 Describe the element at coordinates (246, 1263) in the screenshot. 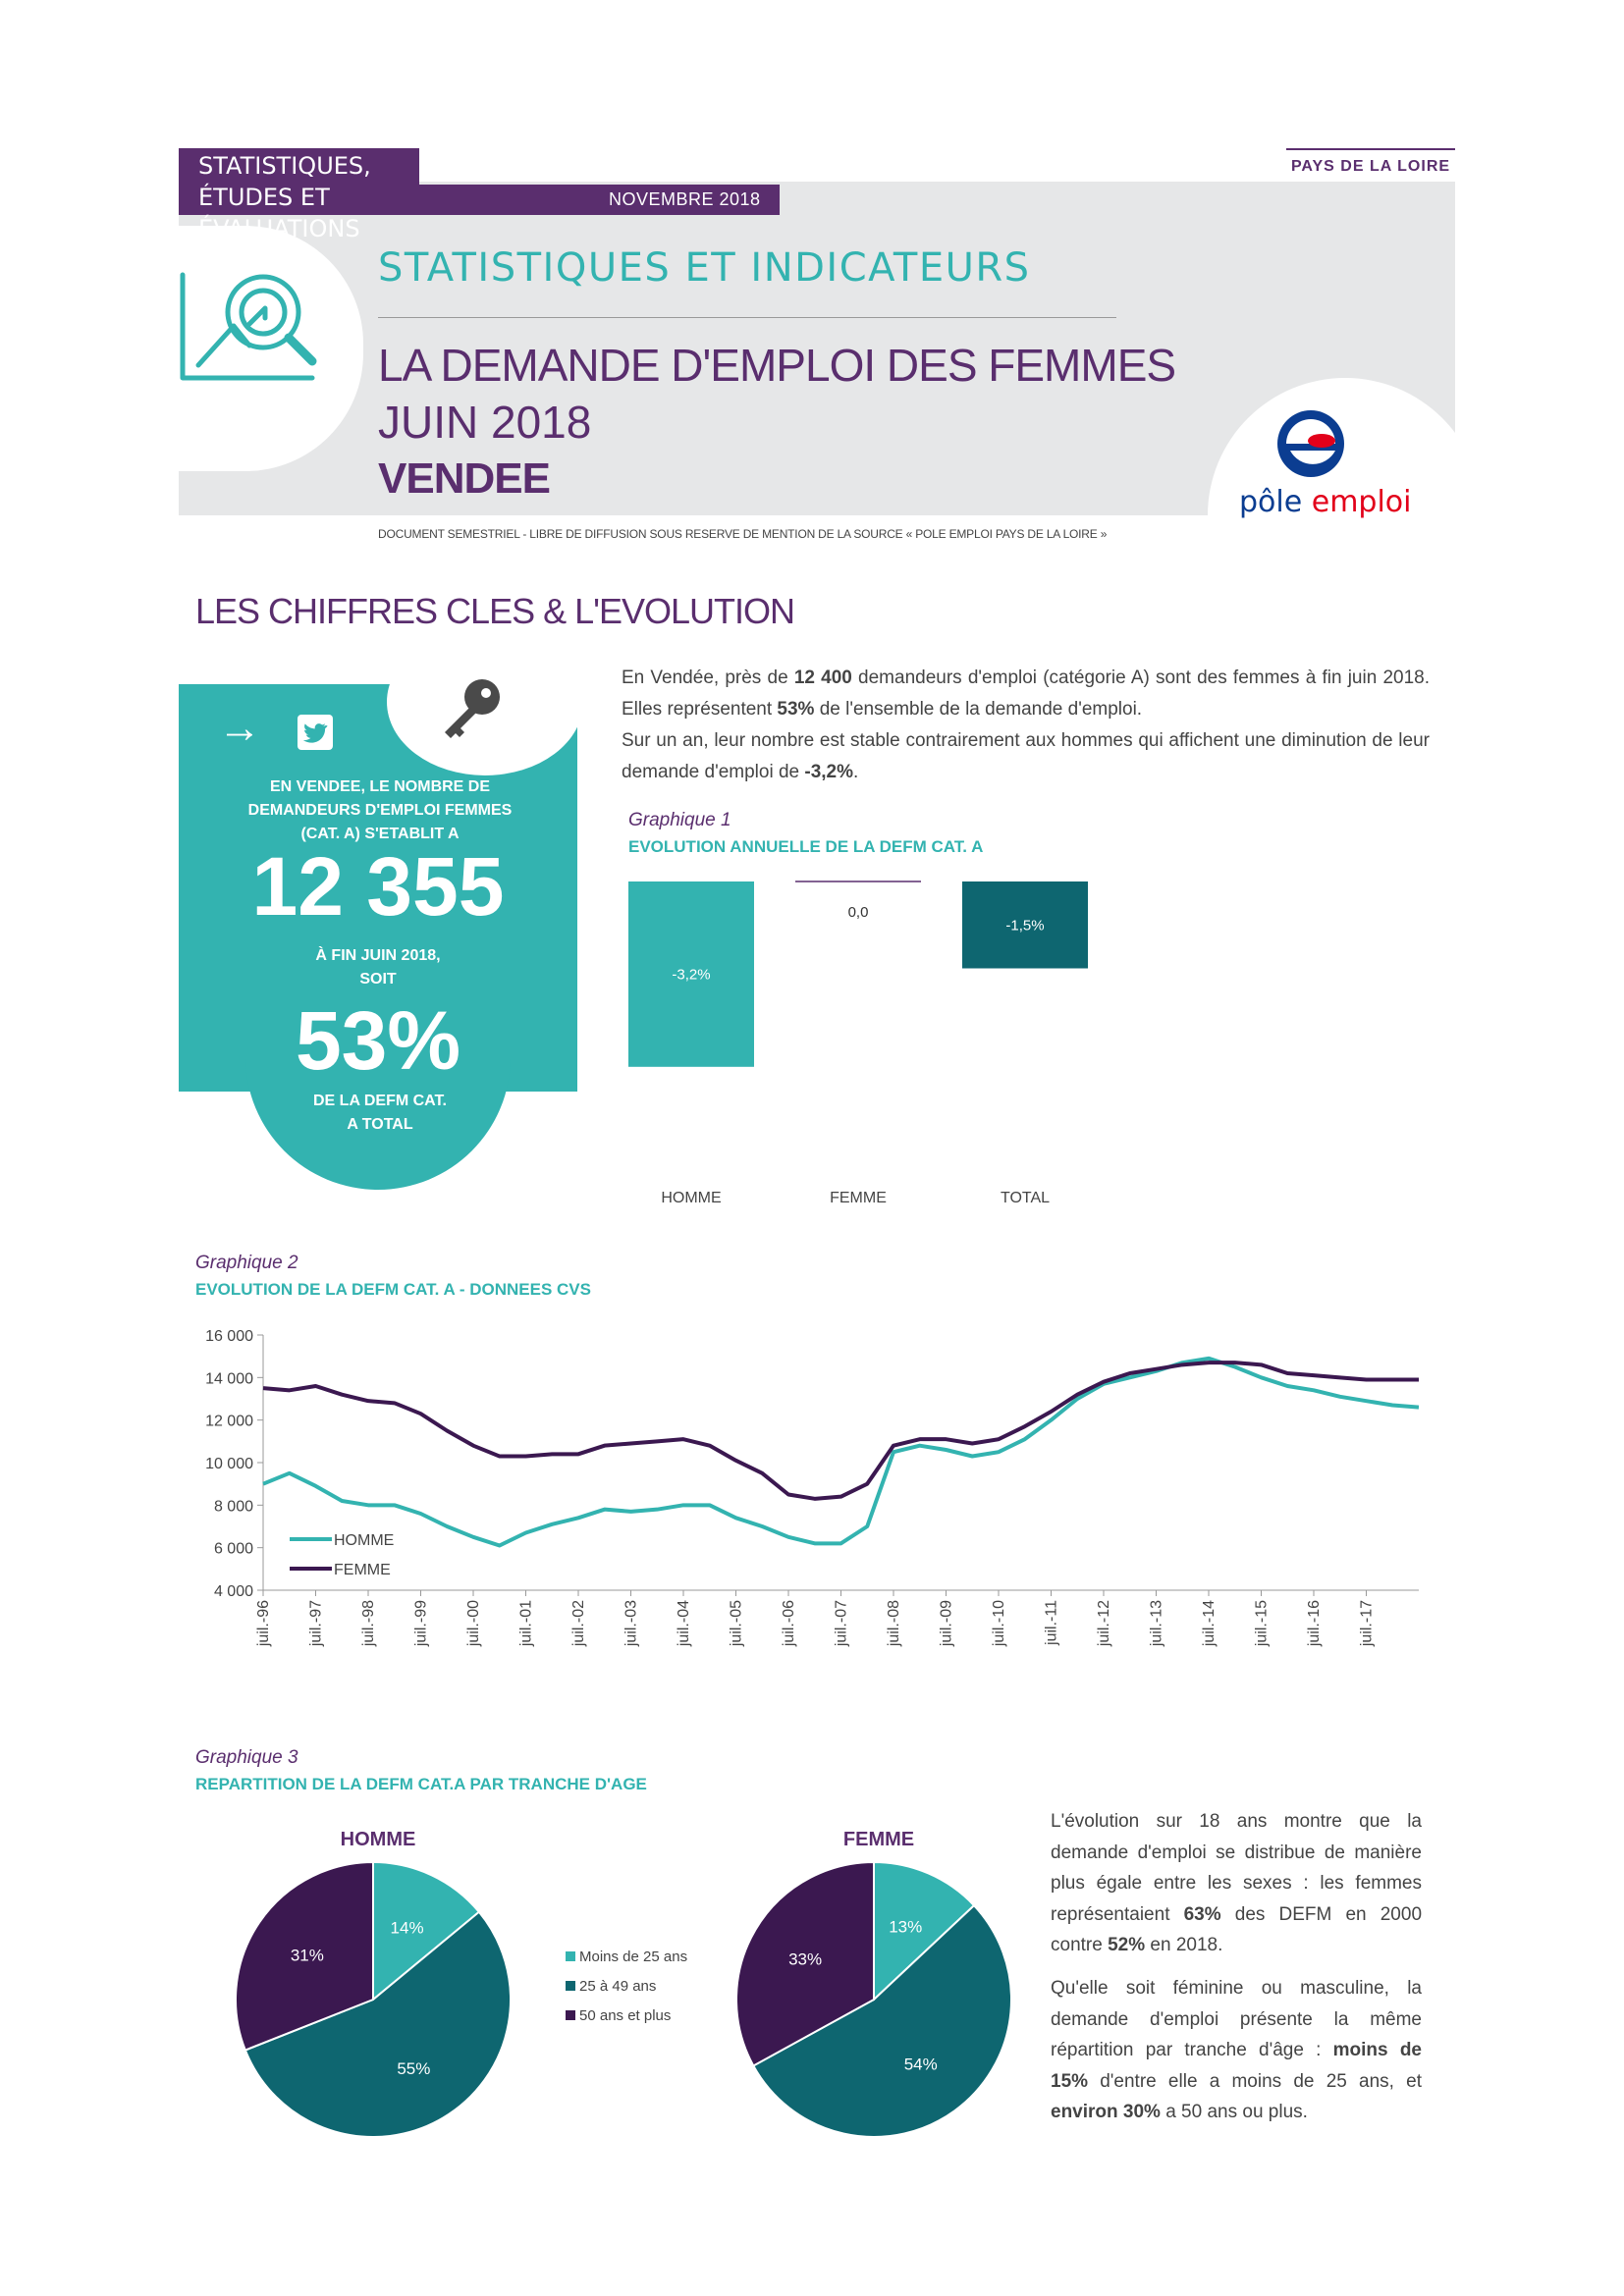

I see `graph2-label: Graphique 2` at that location.